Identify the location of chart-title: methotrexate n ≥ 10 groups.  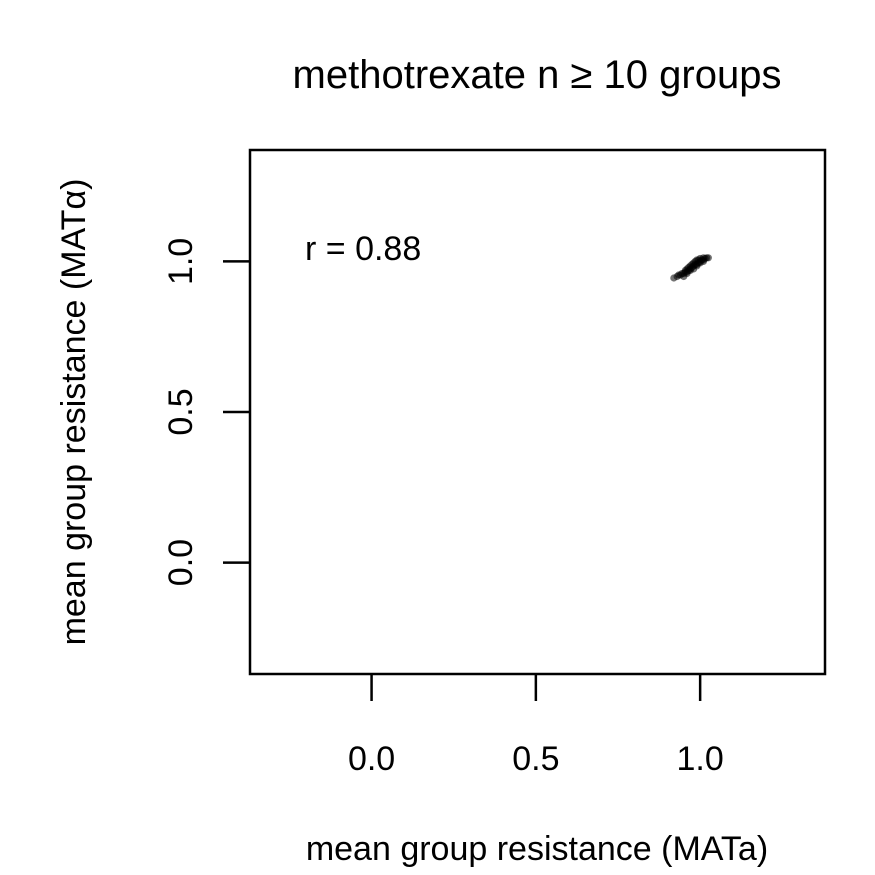
(537, 75).